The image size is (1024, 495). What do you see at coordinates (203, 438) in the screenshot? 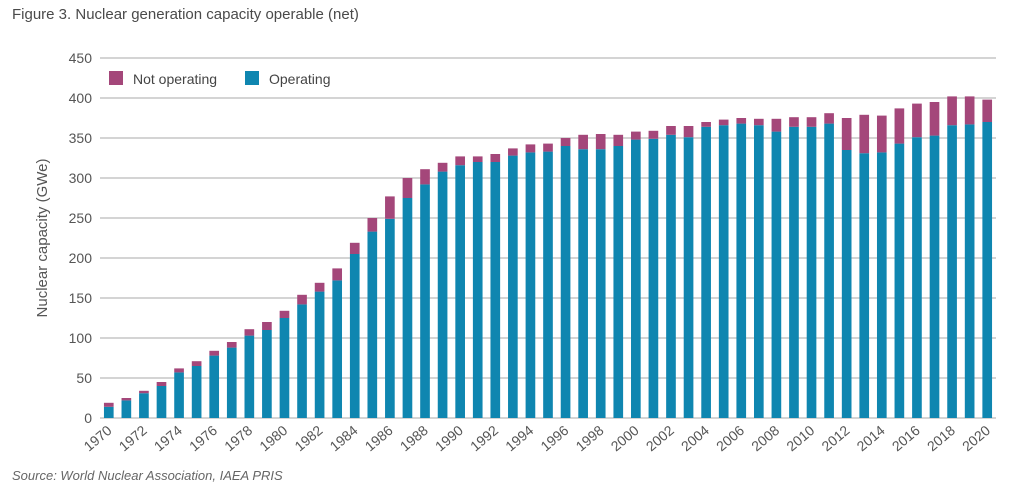
I see `x-tick-label: 1976` at bounding box center [203, 438].